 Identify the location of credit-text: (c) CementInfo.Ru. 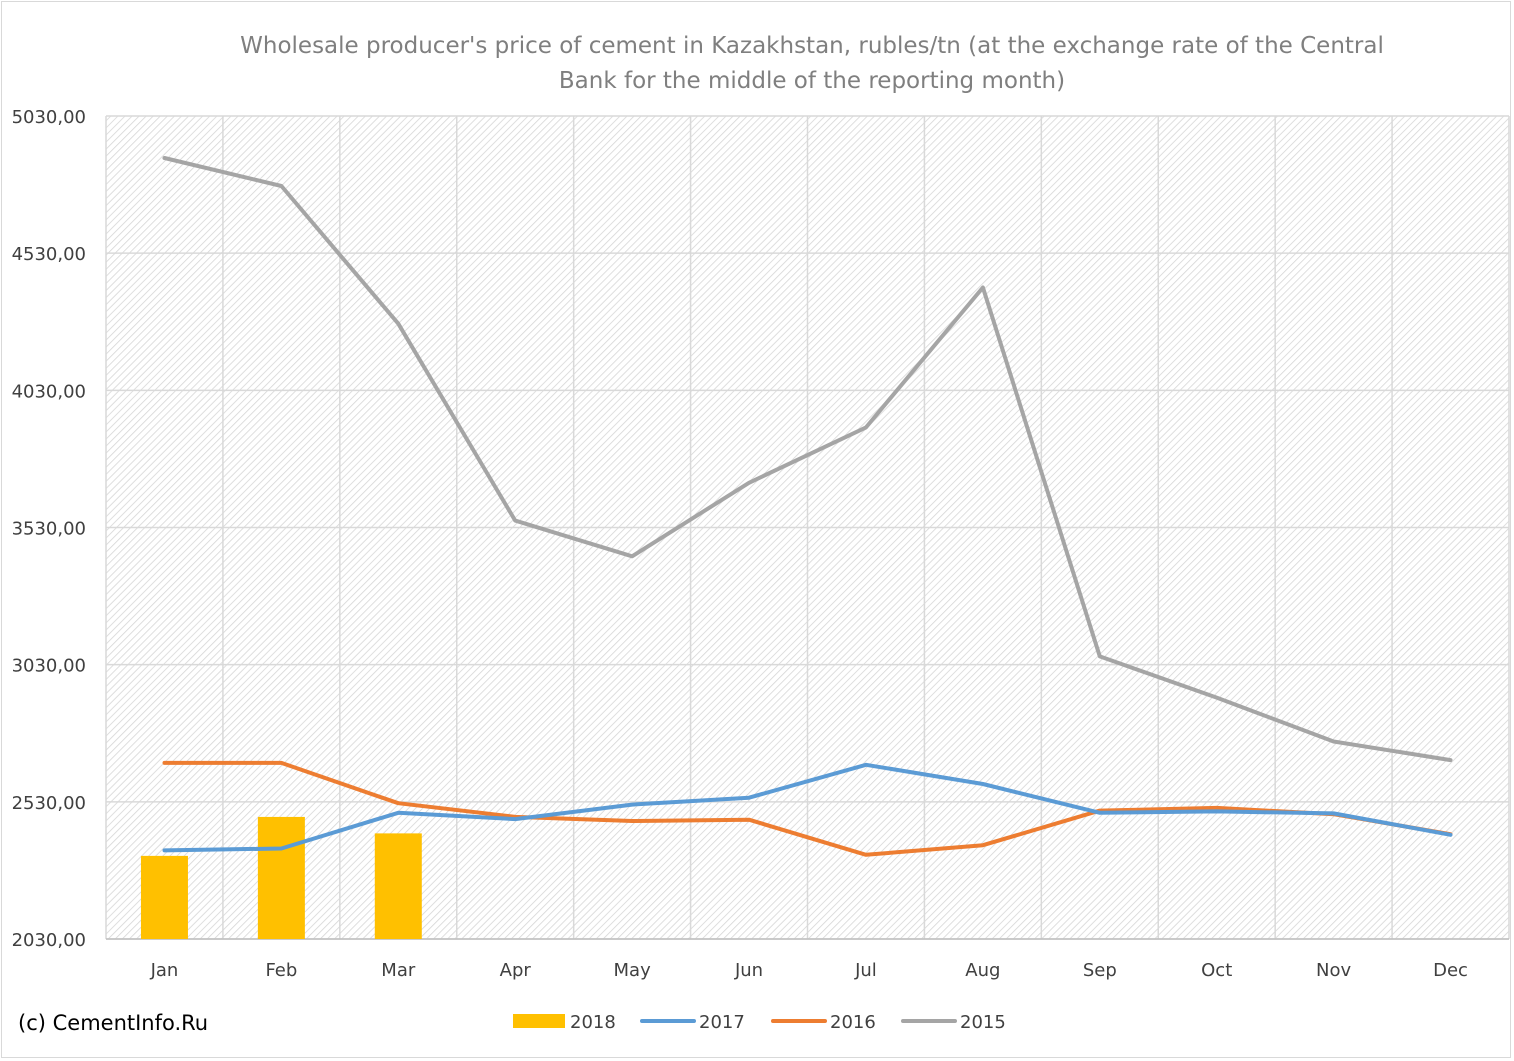
(113, 1023).